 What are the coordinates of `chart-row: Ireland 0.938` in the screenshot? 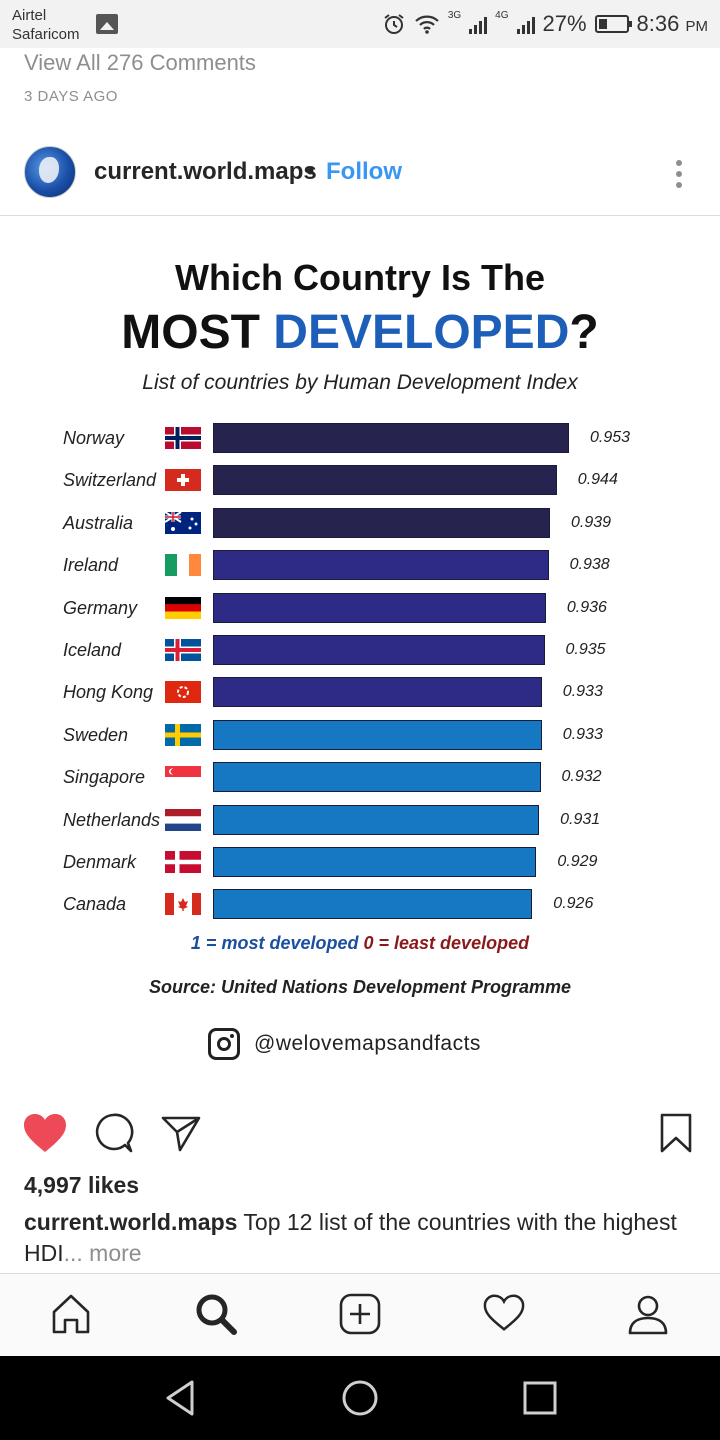 It's located at (360, 565).